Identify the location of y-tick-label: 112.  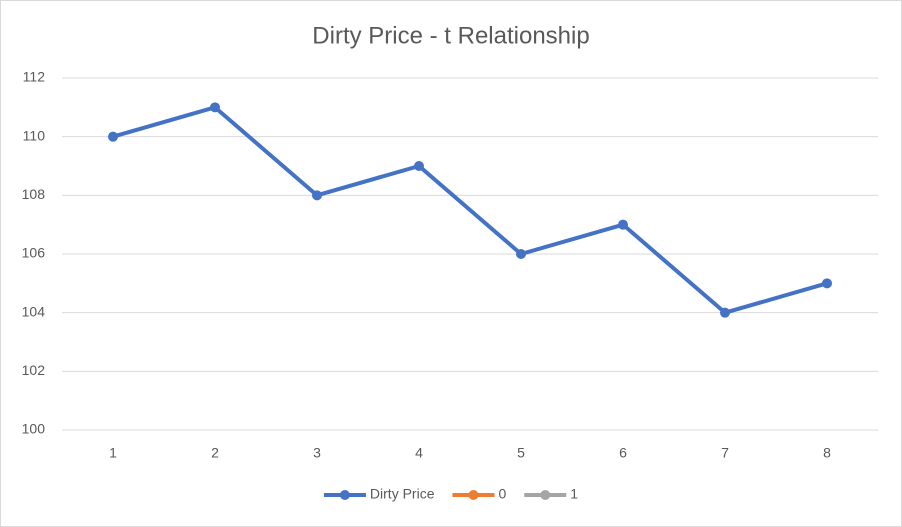
(34, 77).